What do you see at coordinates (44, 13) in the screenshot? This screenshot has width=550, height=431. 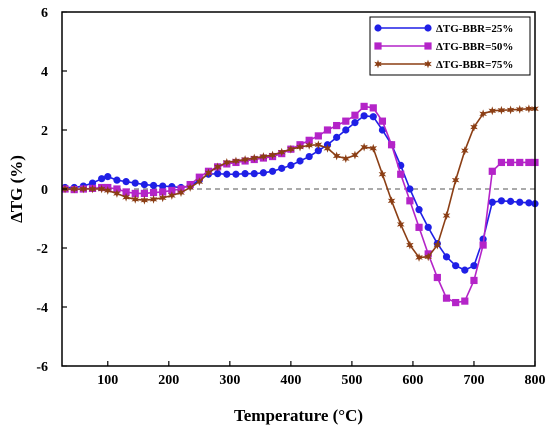 I see `y-tick-label: 6` at bounding box center [44, 13].